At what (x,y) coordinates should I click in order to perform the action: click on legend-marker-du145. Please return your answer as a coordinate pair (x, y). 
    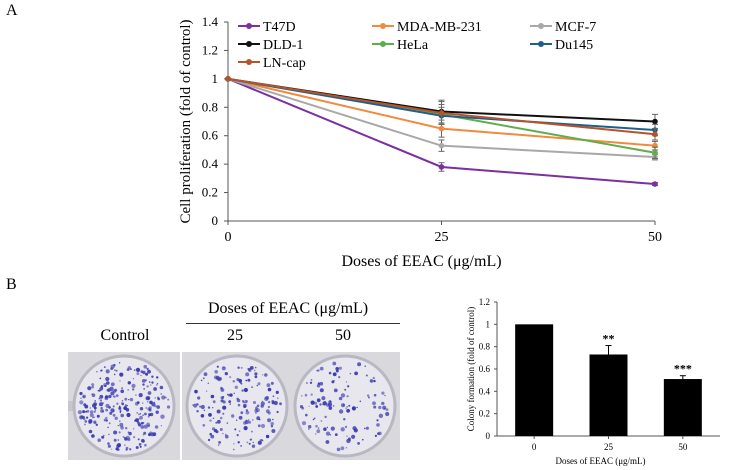
    Looking at the image, I should click on (541, 44).